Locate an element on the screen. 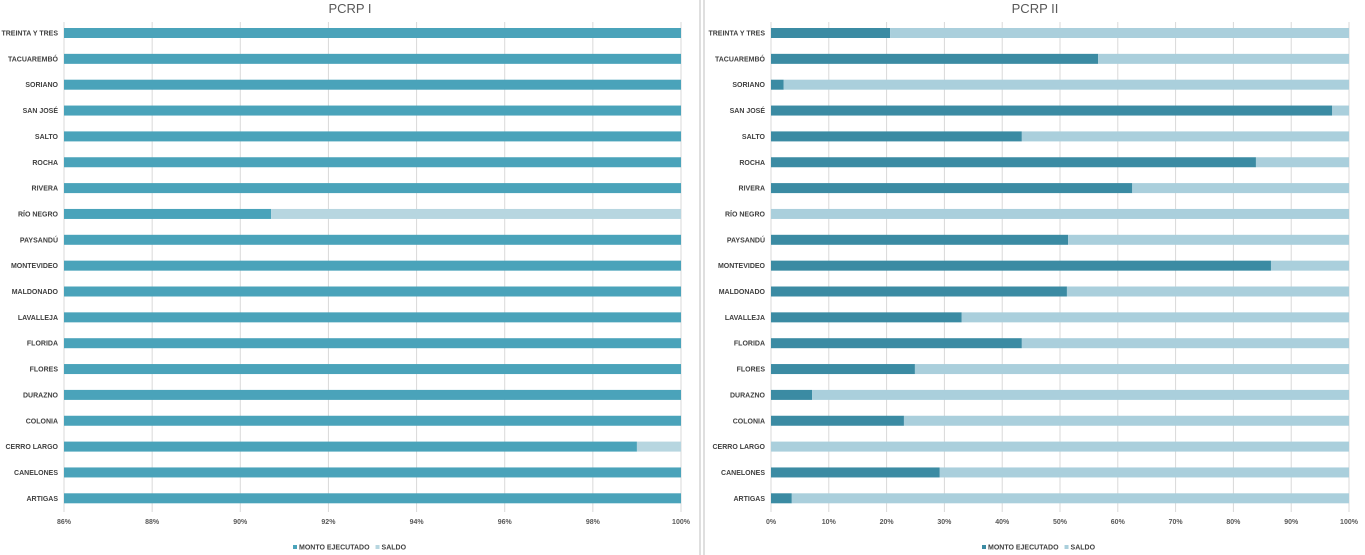  x-tick-label: 96% is located at coordinates (505, 522).